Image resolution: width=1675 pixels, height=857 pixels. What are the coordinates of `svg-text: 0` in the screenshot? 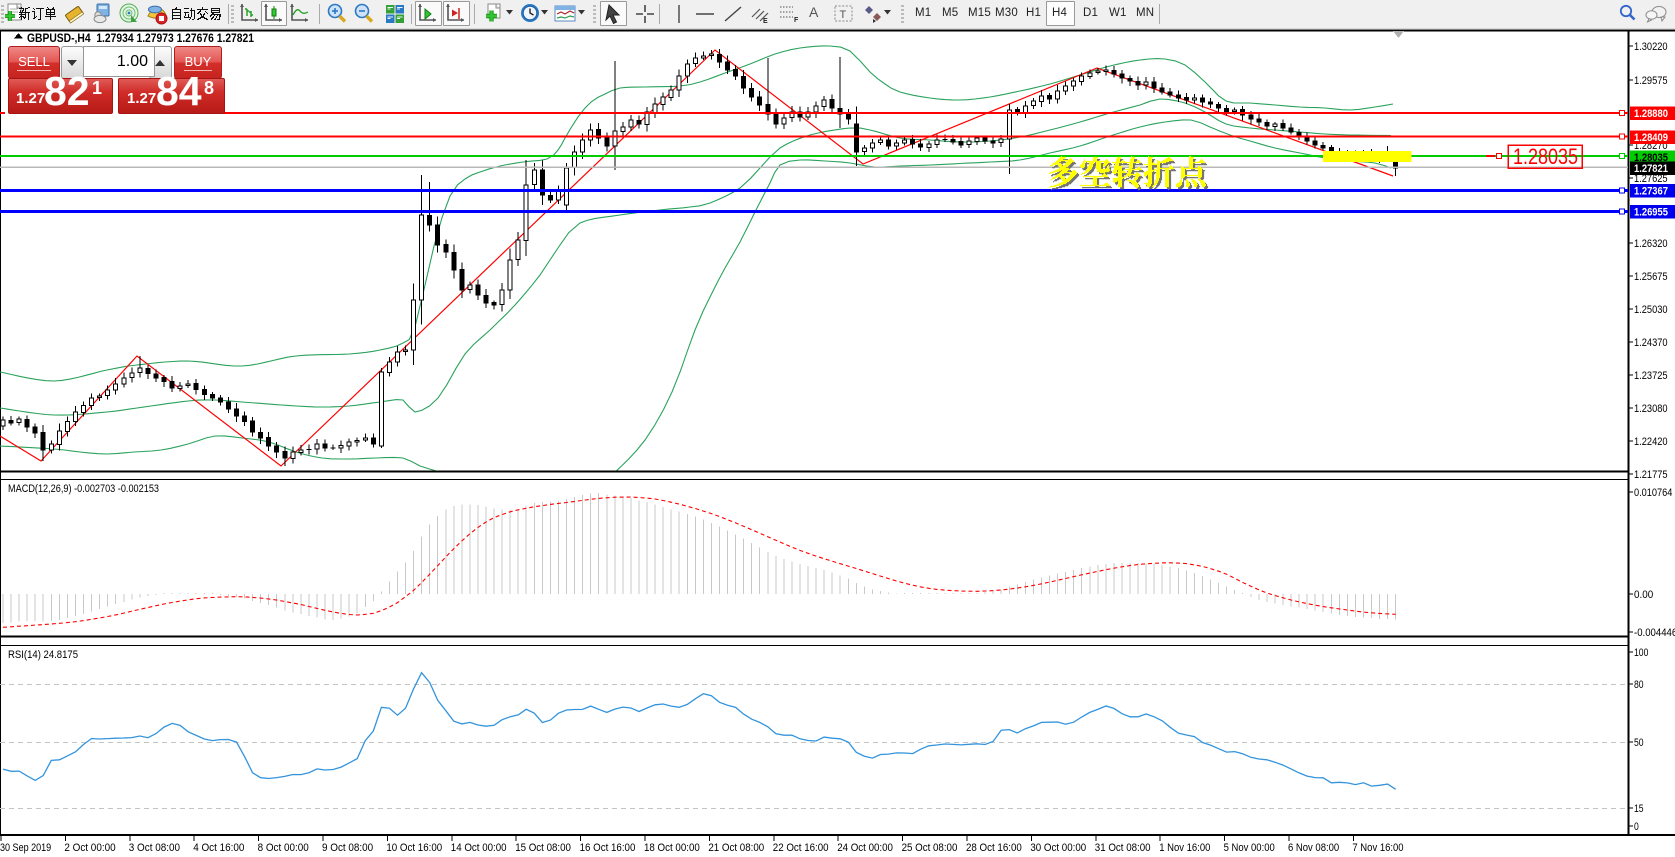 It's located at (1636, 827).